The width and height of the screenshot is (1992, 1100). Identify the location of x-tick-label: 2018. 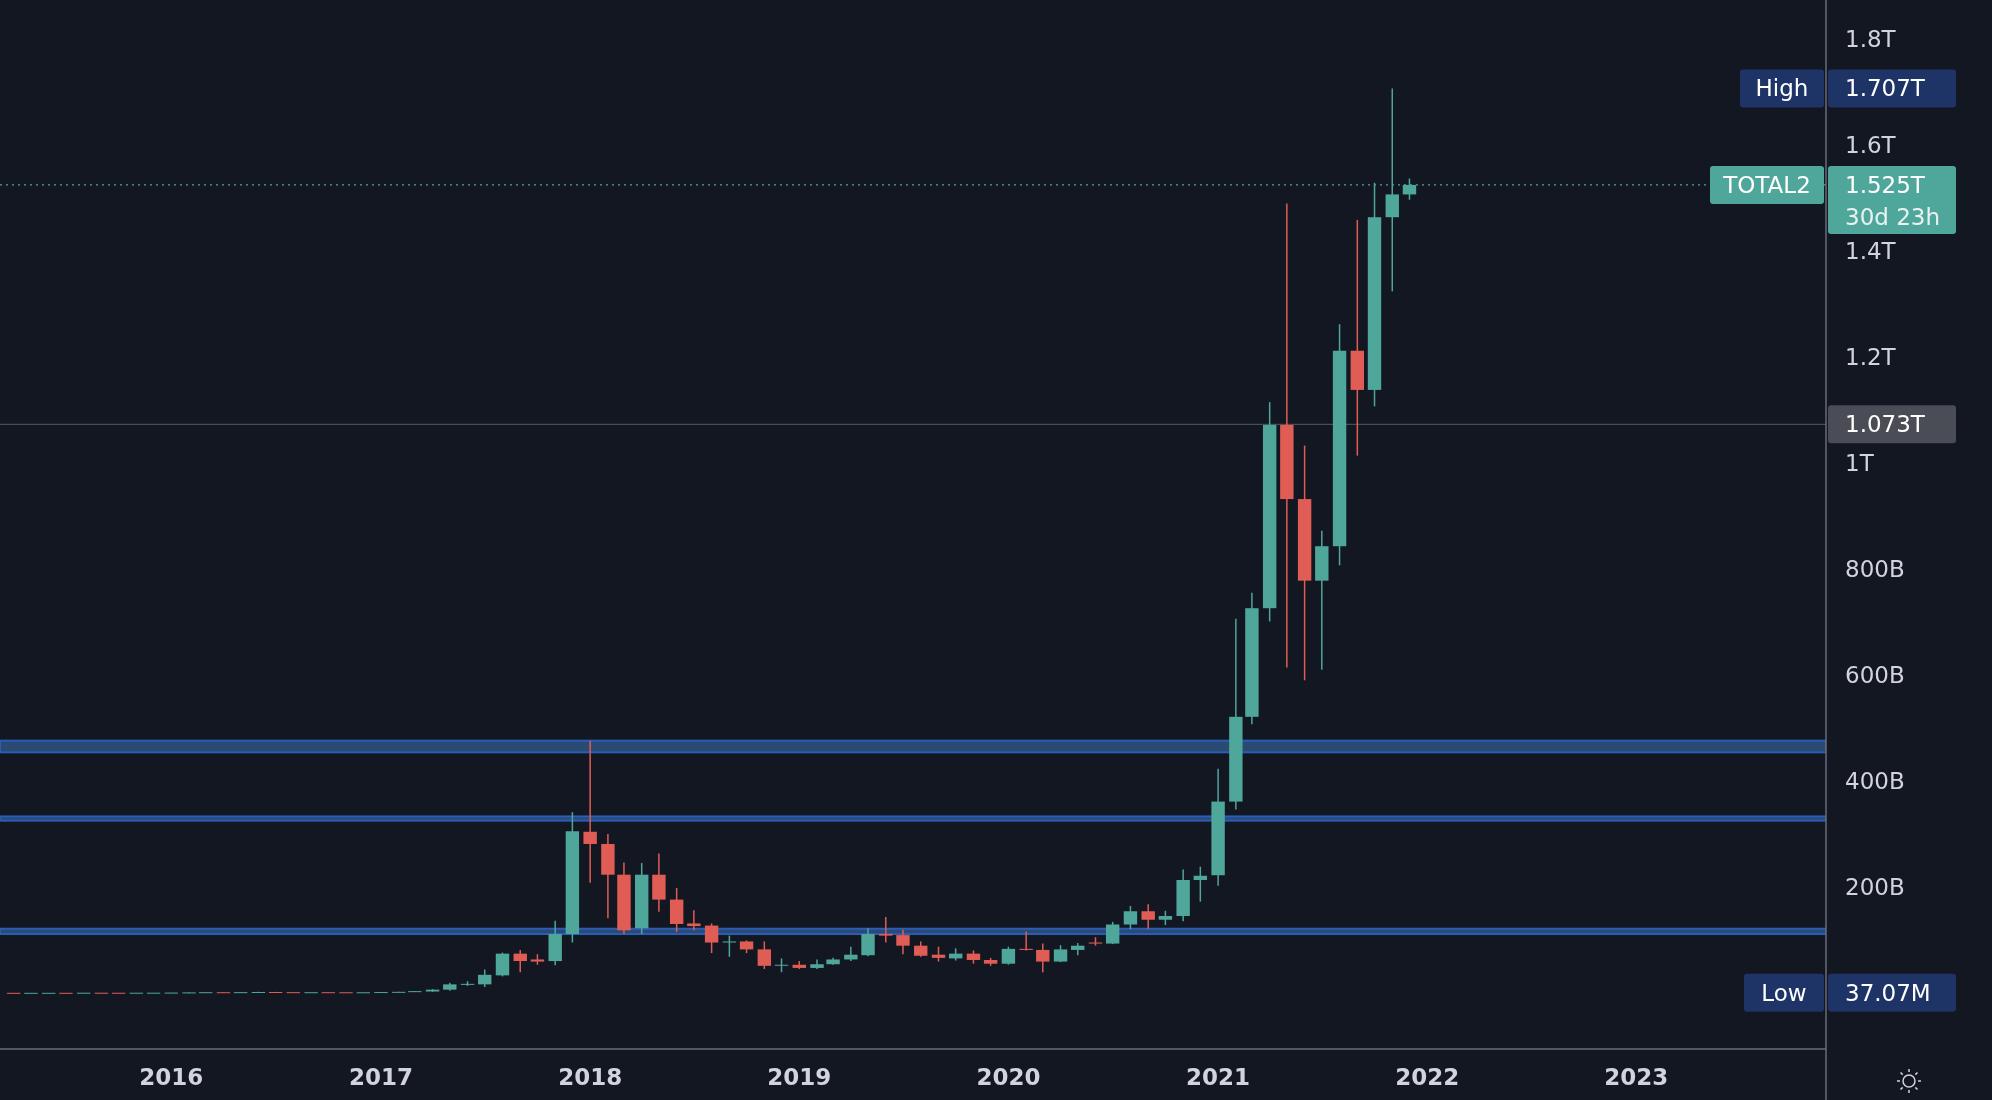
(590, 1077).